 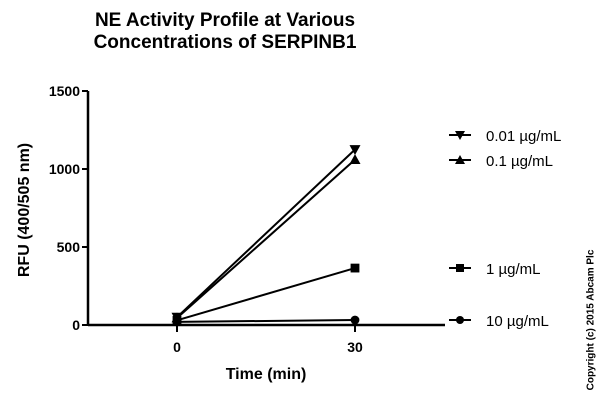 What do you see at coordinates (460, 135) in the screenshot?
I see `triangle-down-legend-icon` at bounding box center [460, 135].